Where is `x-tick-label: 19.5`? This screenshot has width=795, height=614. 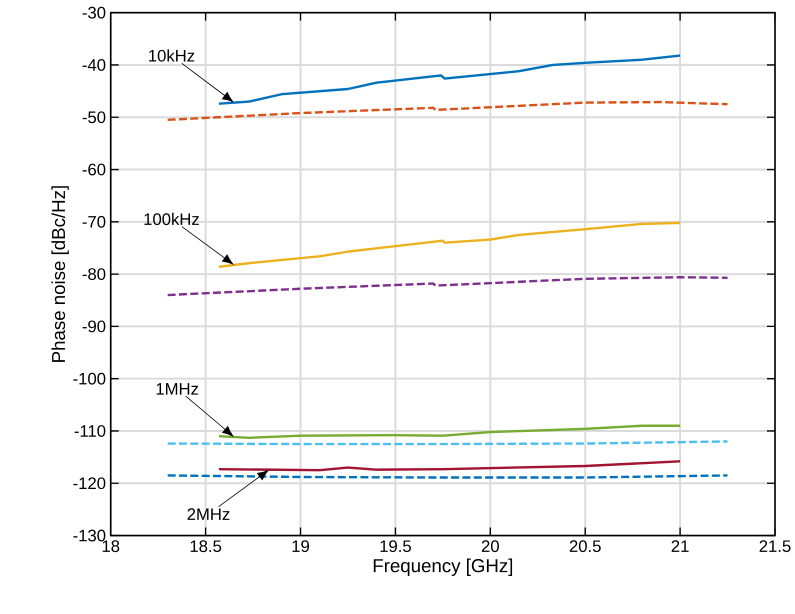 x-tick-label: 19.5 is located at coordinates (395, 546).